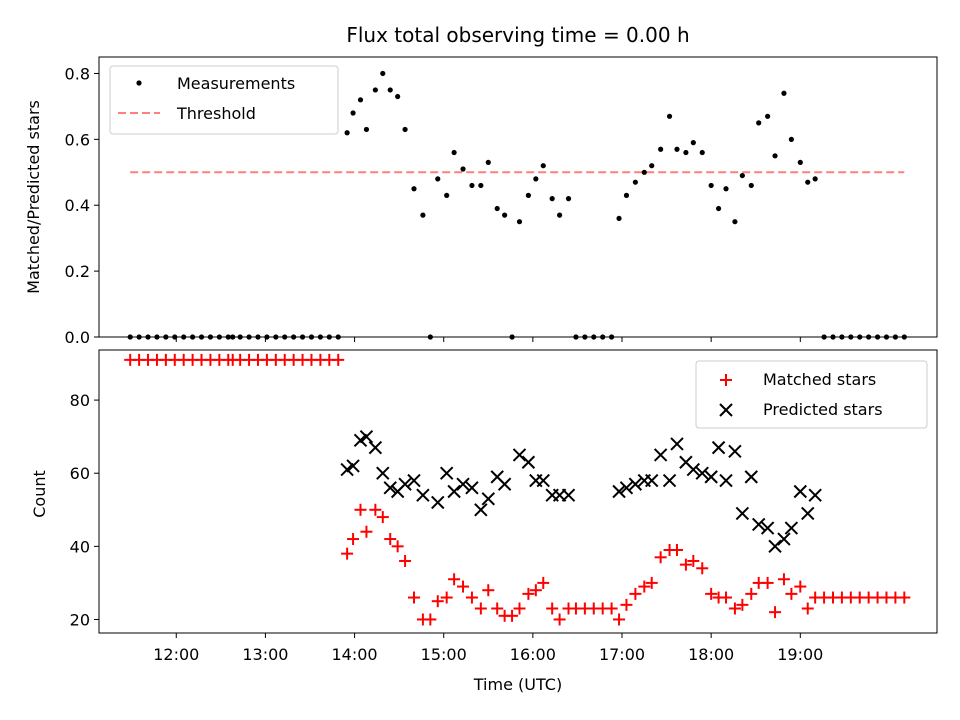 The width and height of the screenshot is (960, 720). Describe the element at coordinates (236, 83) in the screenshot. I see `legend-measurements-label: Measurements` at that location.